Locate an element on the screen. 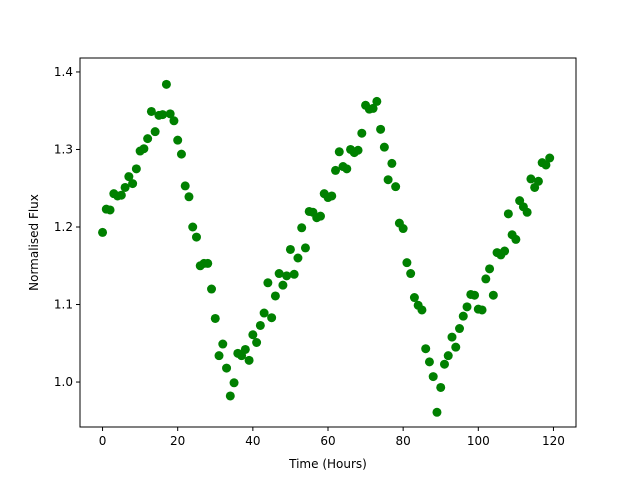 The image size is (640, 485). x-tick-label: 40 is located at coordinates (252, 441).